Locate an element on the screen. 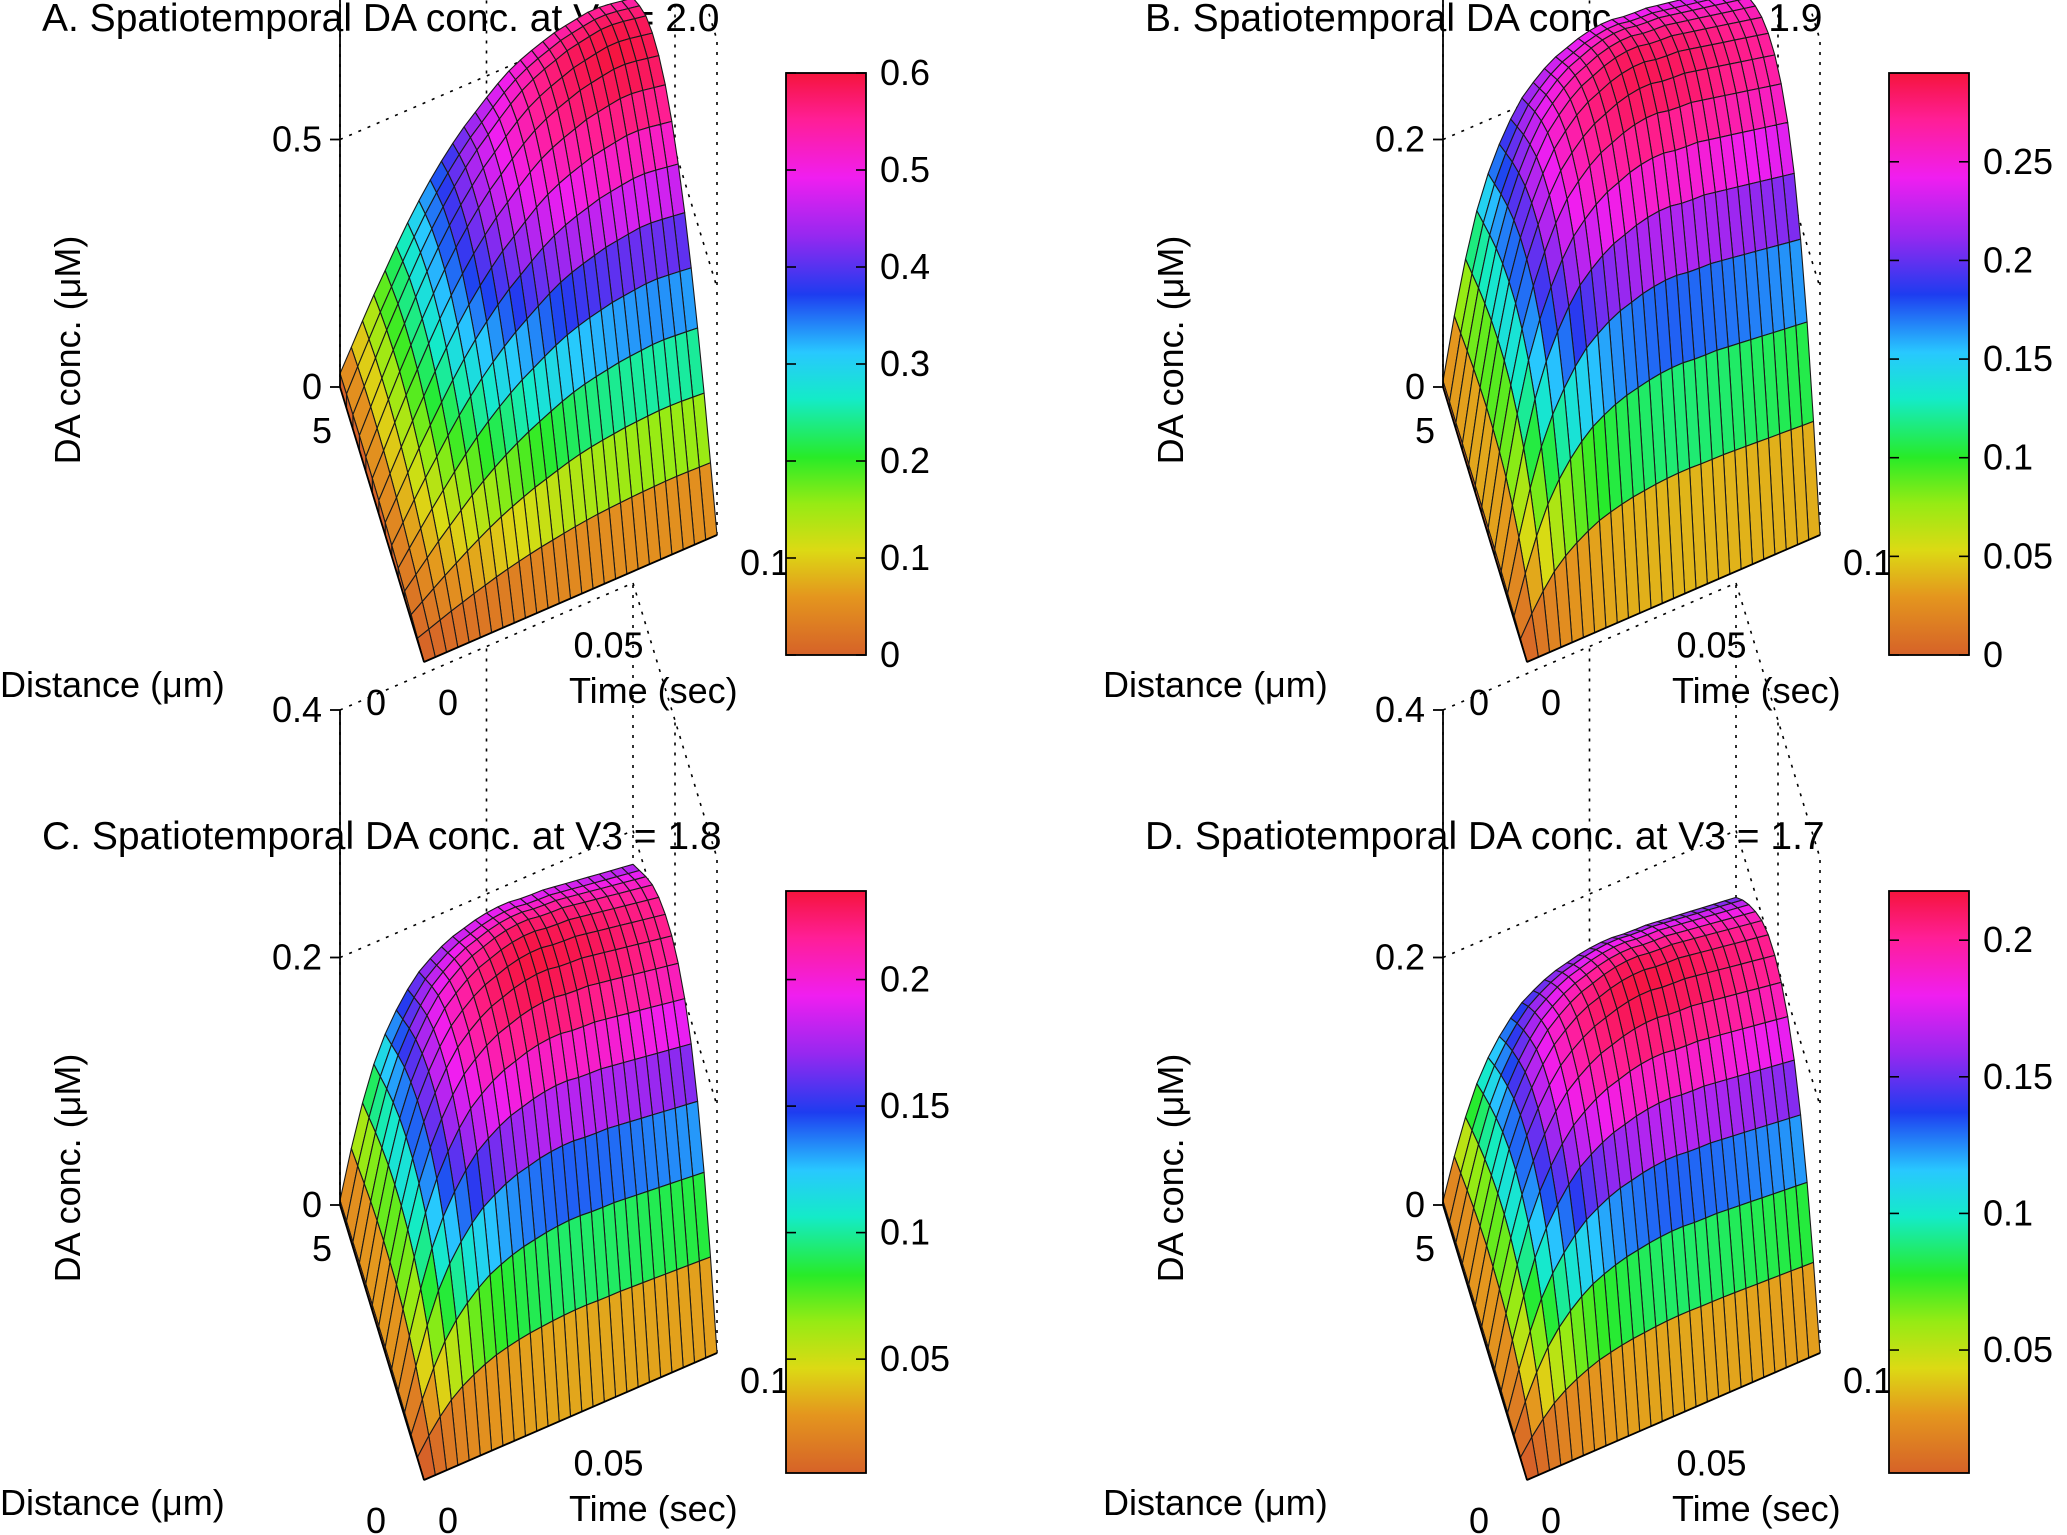  colorbar-tick-label: 0.5 is located at coordinates (905, 169).